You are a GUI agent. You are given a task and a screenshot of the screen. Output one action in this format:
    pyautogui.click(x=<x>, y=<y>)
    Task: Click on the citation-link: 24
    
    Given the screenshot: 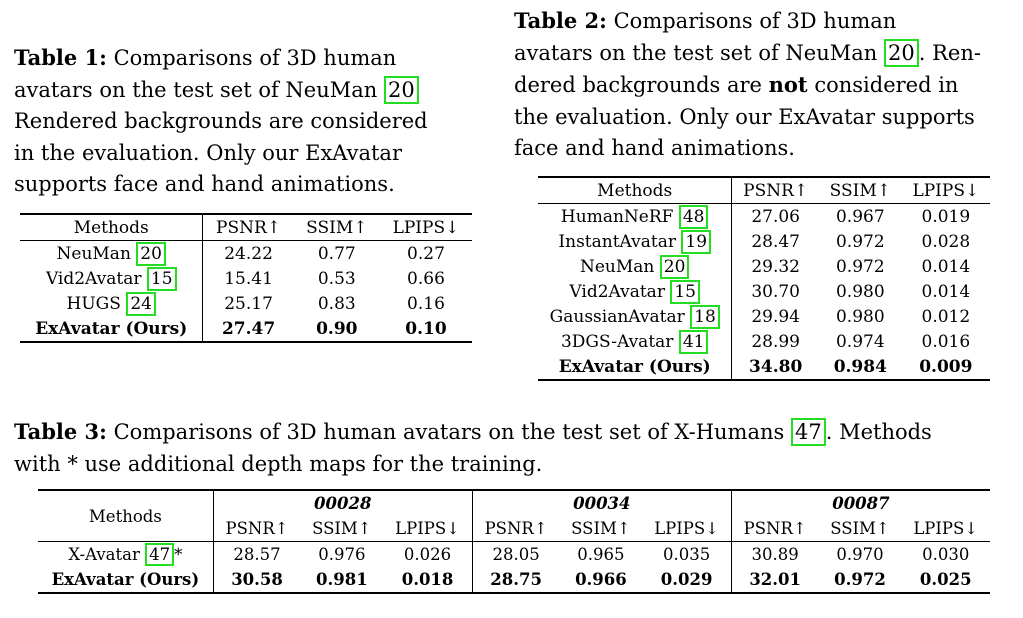 What is the action you would take?
    pyautogui.click(x=141, y=303)
    